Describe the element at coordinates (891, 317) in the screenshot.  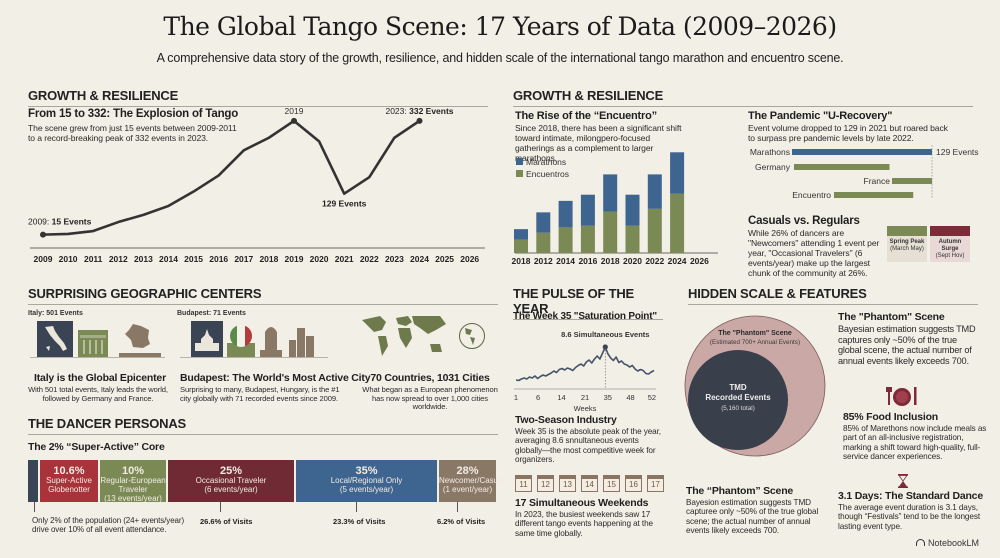
I see `phantom-right-heading: The "Phantom" Scene` at that location.